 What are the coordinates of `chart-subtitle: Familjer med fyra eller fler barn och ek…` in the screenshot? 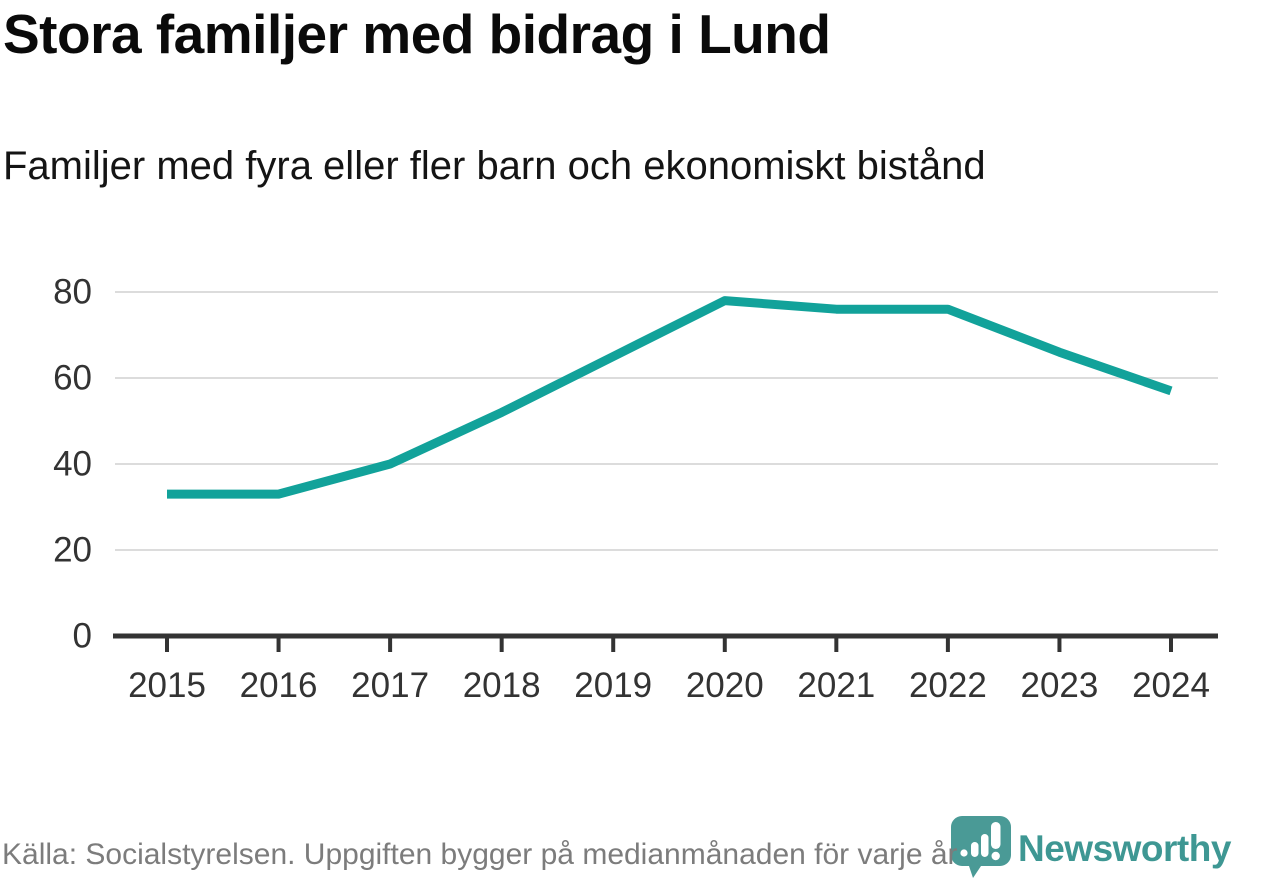 It's located at (494, 166).